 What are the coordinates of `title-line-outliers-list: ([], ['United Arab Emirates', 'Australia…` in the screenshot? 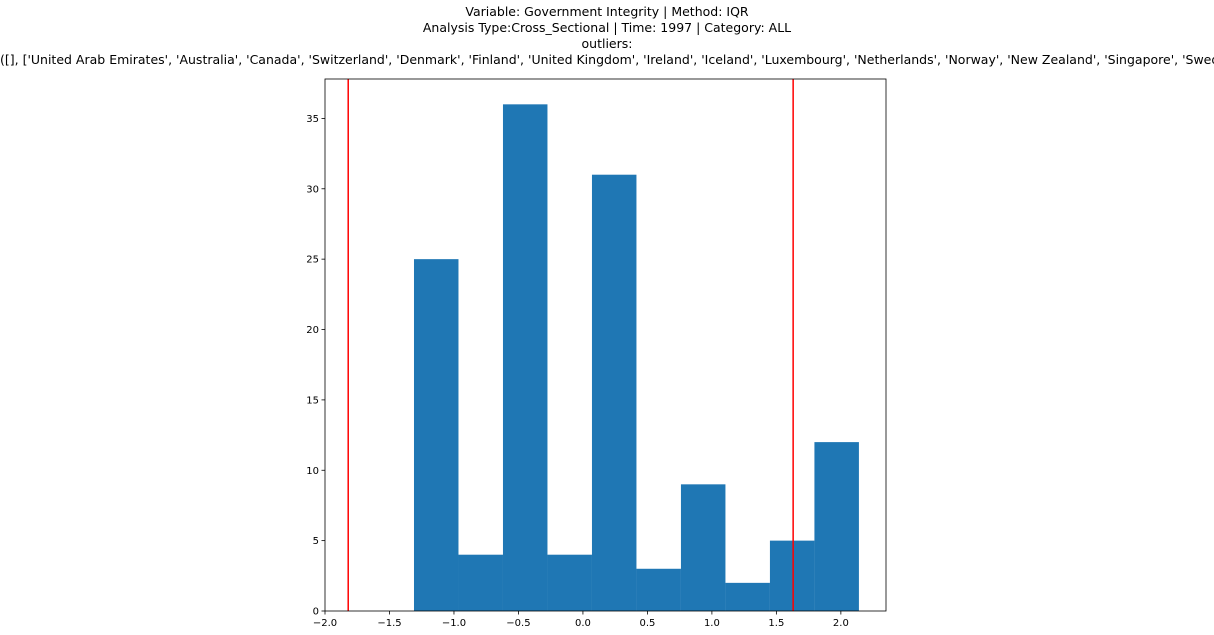 It's located at (607, 59).